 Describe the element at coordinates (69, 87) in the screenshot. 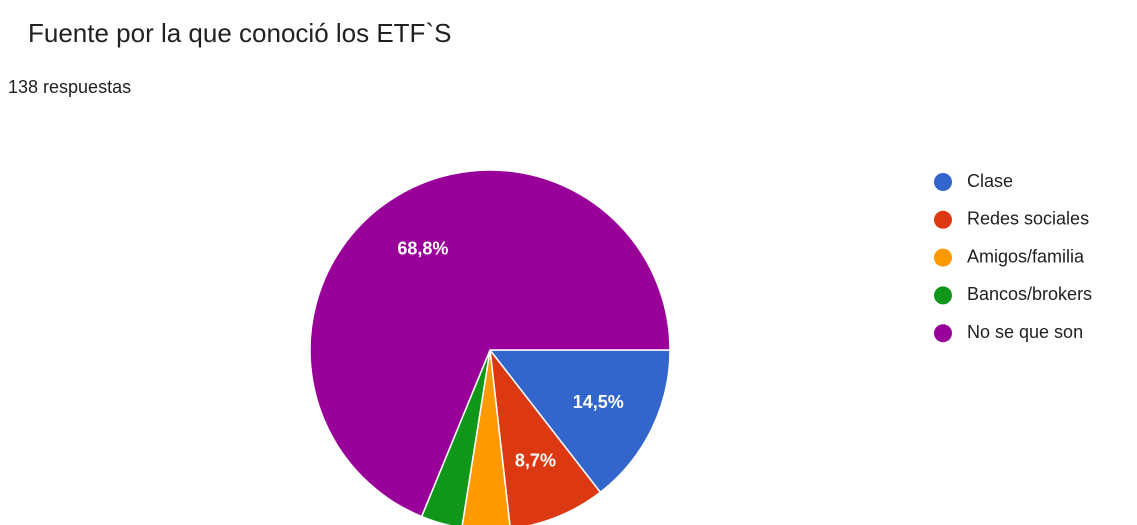

I see `chart-subtitle: 138 respuestas` at that location.